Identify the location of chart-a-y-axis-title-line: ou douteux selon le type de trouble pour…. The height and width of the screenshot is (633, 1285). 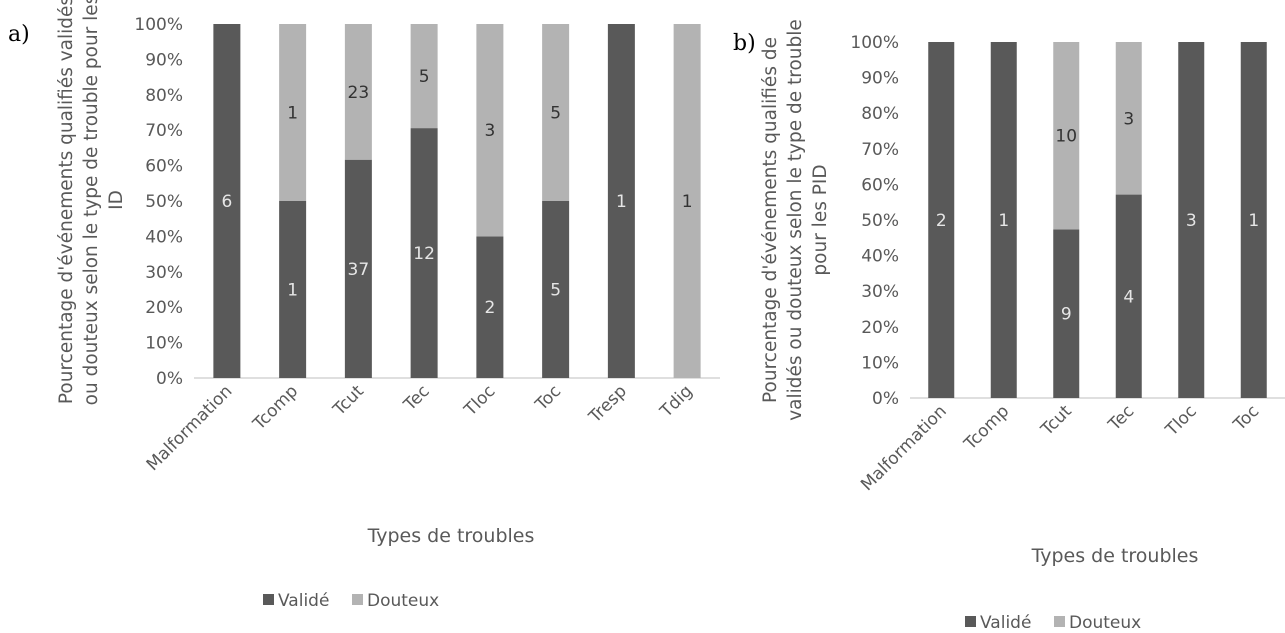
(91, 202).